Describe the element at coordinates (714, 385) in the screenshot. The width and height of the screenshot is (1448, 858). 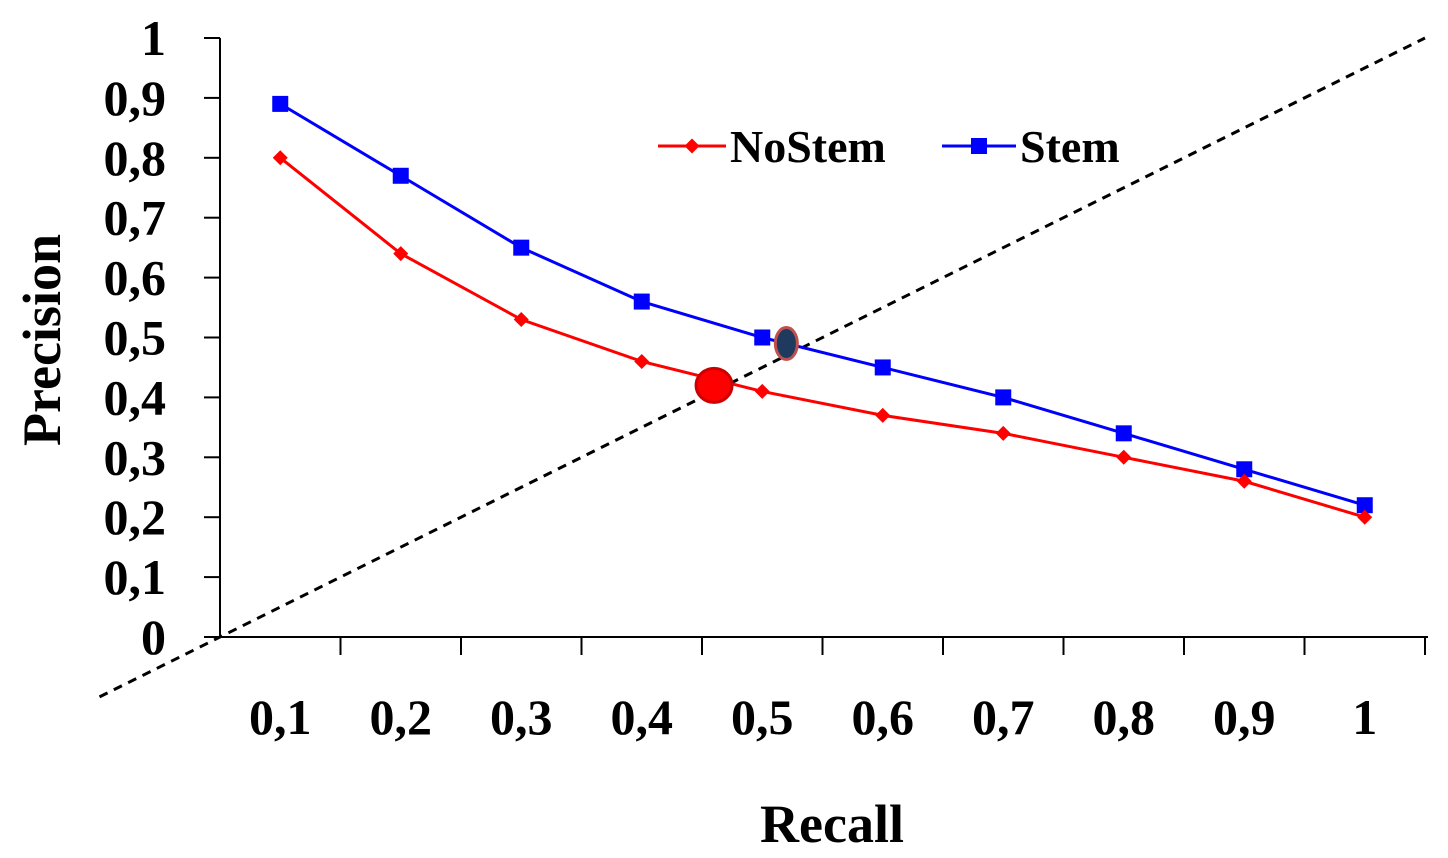
I see `breakeven-point-nostem` at that location.